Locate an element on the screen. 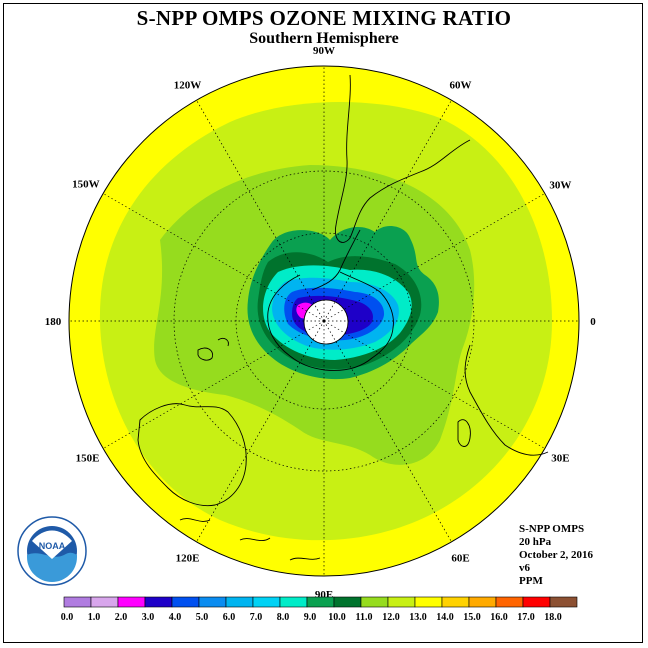  map-info: S-NPP OMPS 20 hPa October 2, 2016 v6 PPM is located at coordinates (556, 555).